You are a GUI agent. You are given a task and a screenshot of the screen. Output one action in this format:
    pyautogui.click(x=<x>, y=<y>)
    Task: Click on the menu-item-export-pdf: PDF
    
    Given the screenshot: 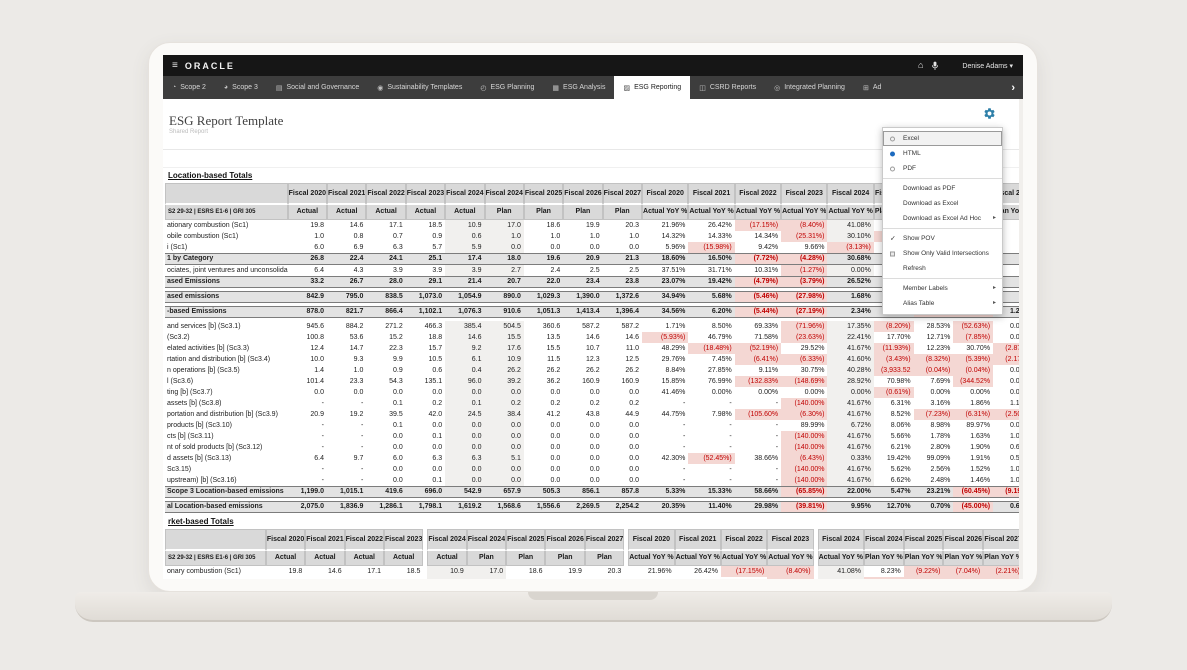 What is the action you would take?
    pyautogui.click(x=942, y=168)
    